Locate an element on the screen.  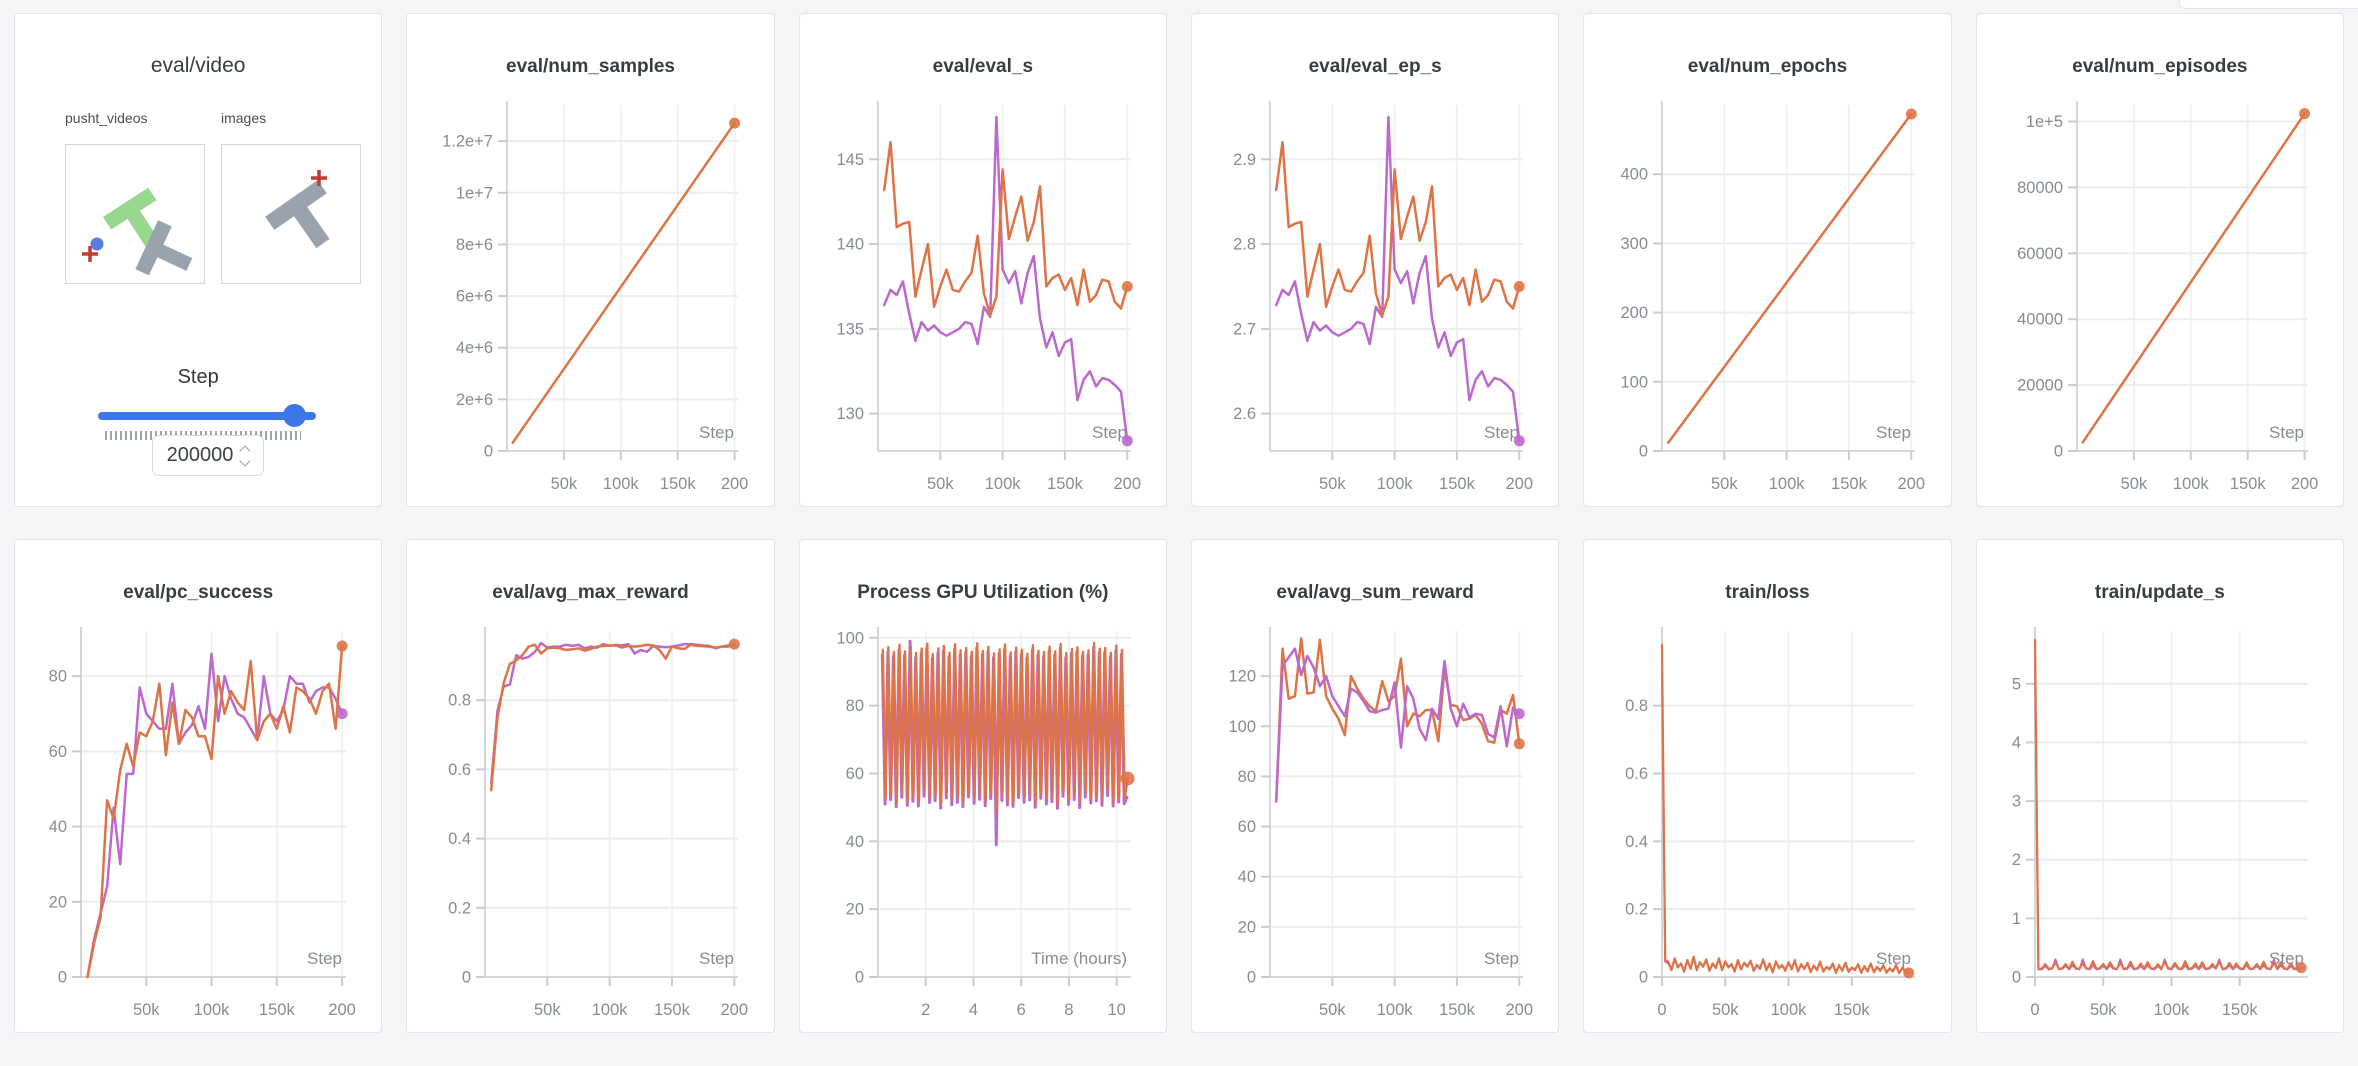
goal-cross-icon is located at coordinates (90, 254).